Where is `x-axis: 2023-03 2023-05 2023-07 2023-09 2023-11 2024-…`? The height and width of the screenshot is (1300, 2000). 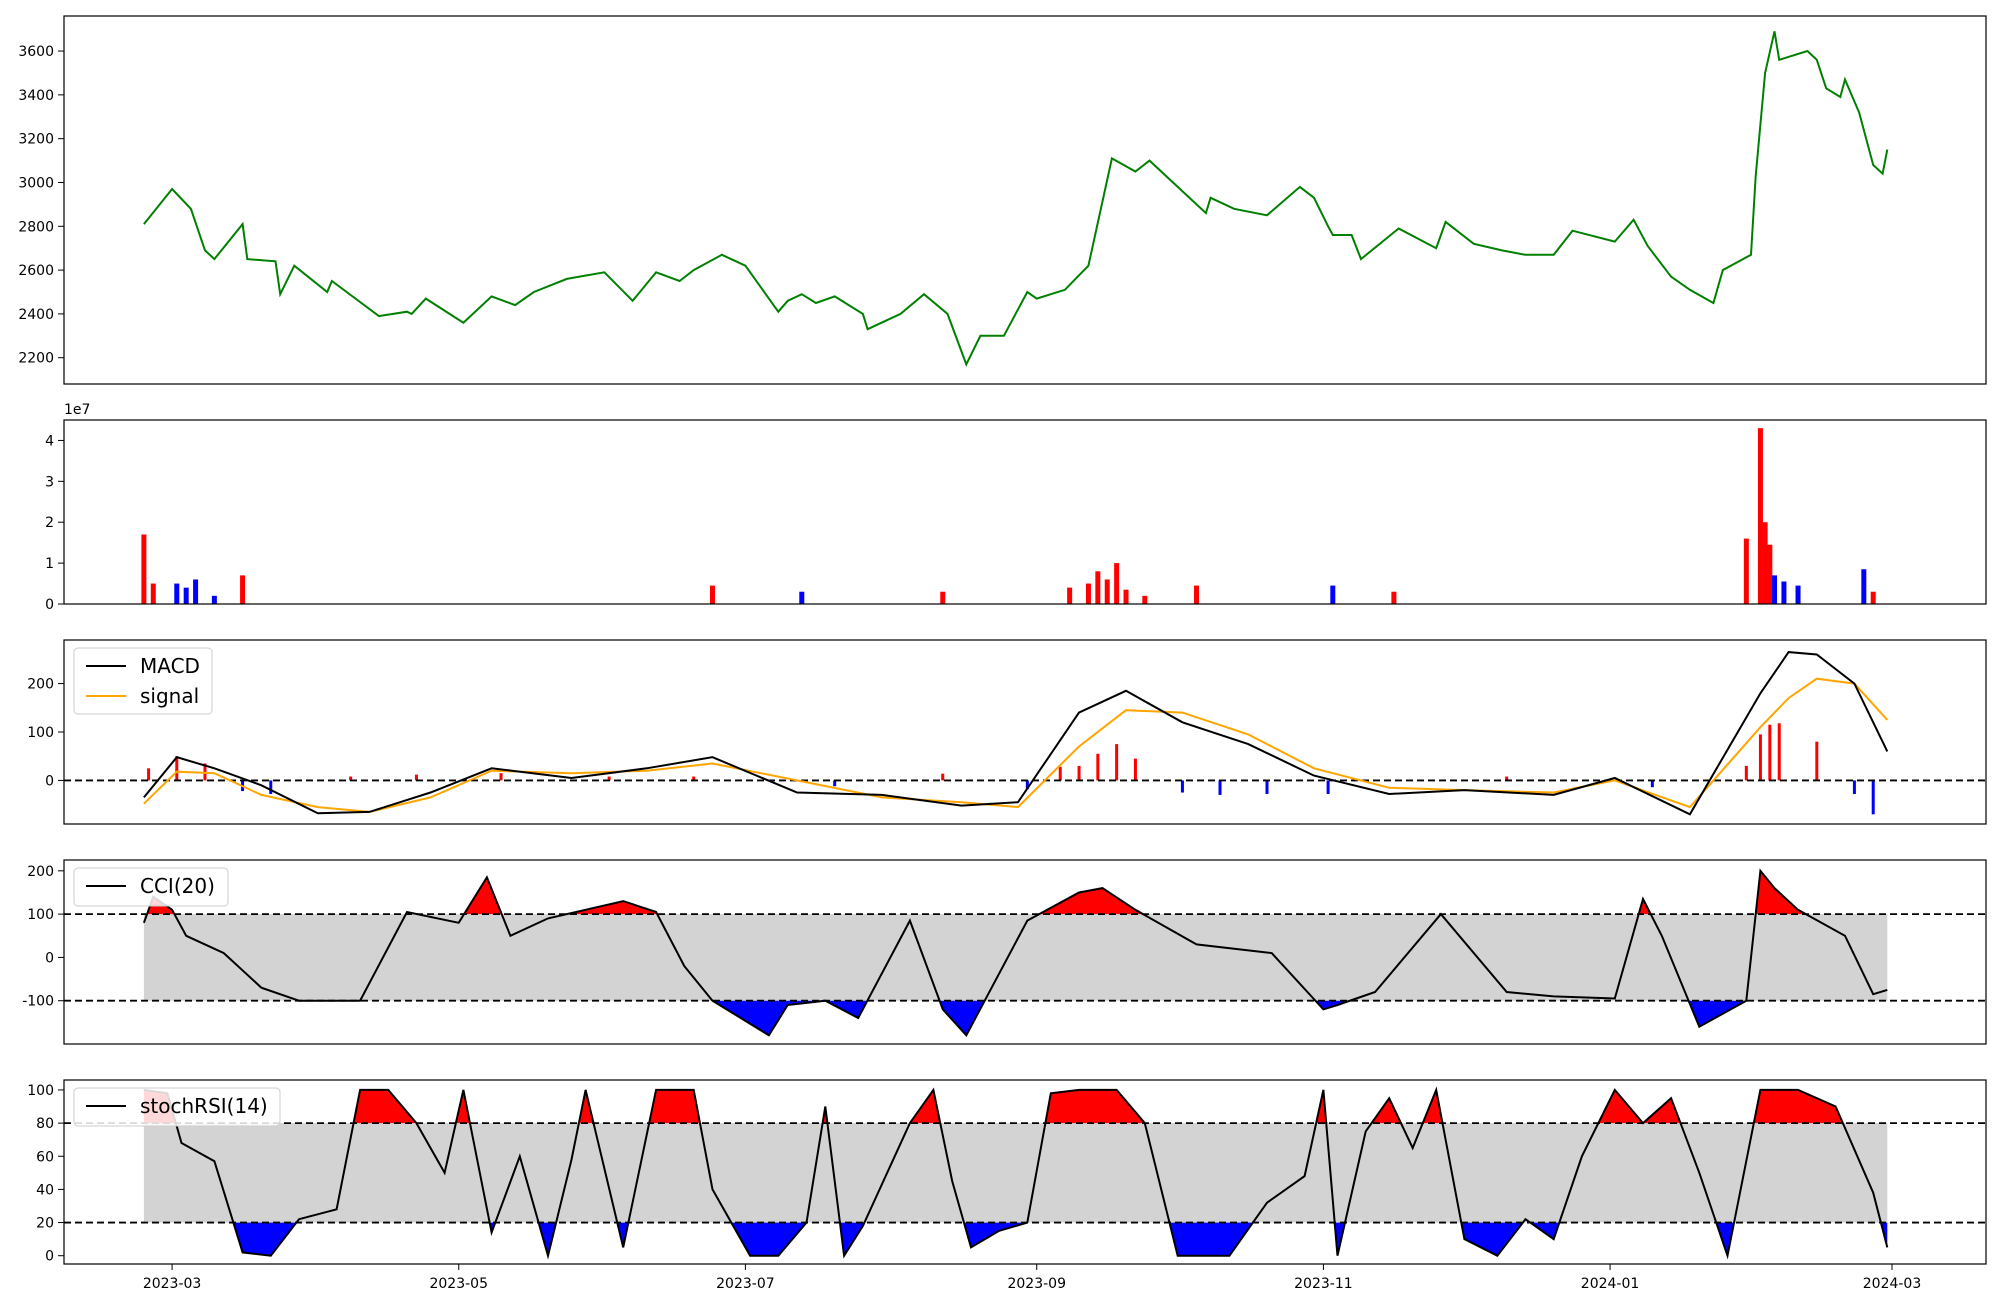 x-axis: 2023-03 2023-05 2023-07 2023-09 2023-11 2024-… is located at coordinates (1032, 1278).